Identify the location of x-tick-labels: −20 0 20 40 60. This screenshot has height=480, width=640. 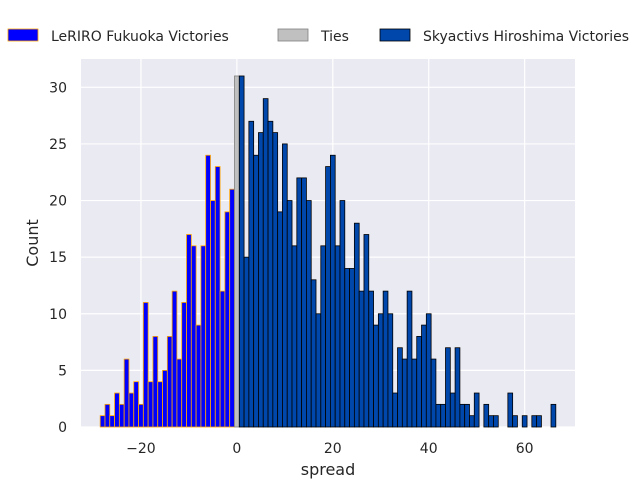
(329, 449).